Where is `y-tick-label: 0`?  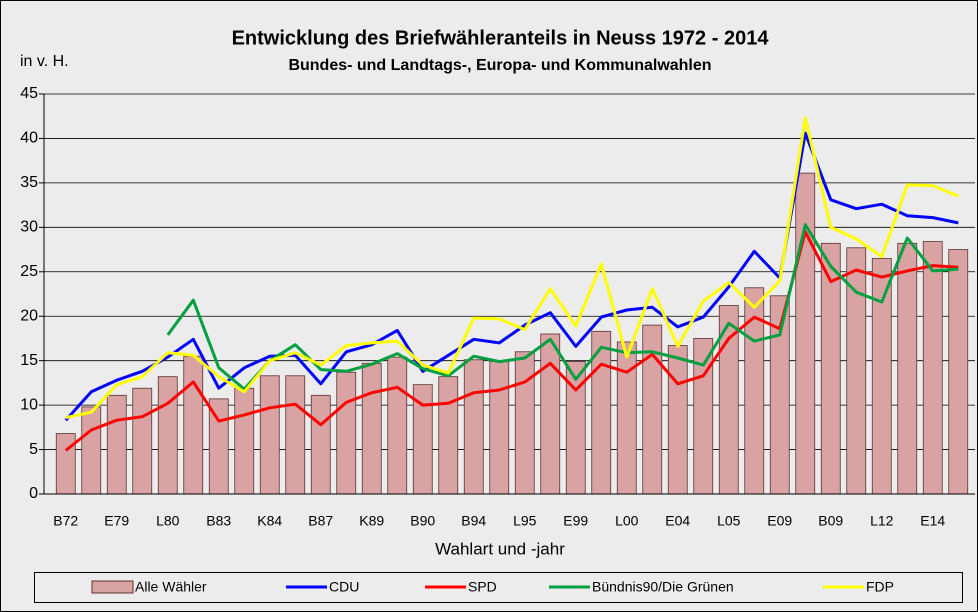
y-tick-label: 0 is located at coordinates (33, 493).